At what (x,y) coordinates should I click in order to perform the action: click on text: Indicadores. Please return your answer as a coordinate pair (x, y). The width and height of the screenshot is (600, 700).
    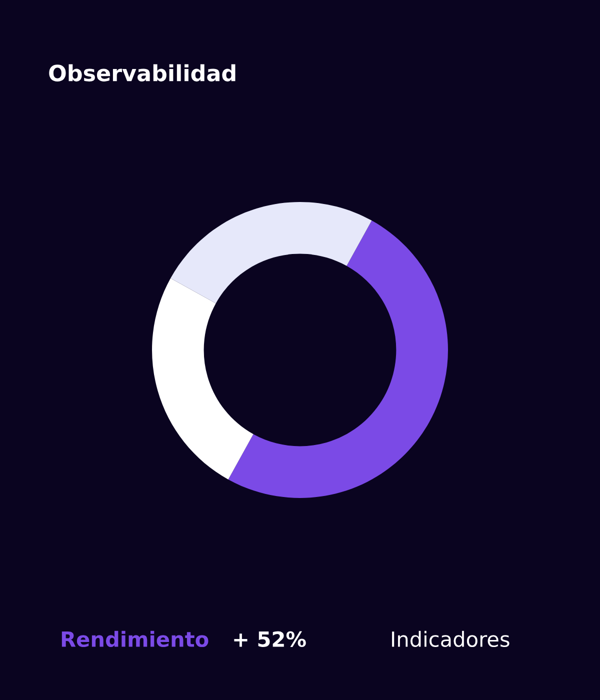
    Looking at the image, I should click on (451, 639).